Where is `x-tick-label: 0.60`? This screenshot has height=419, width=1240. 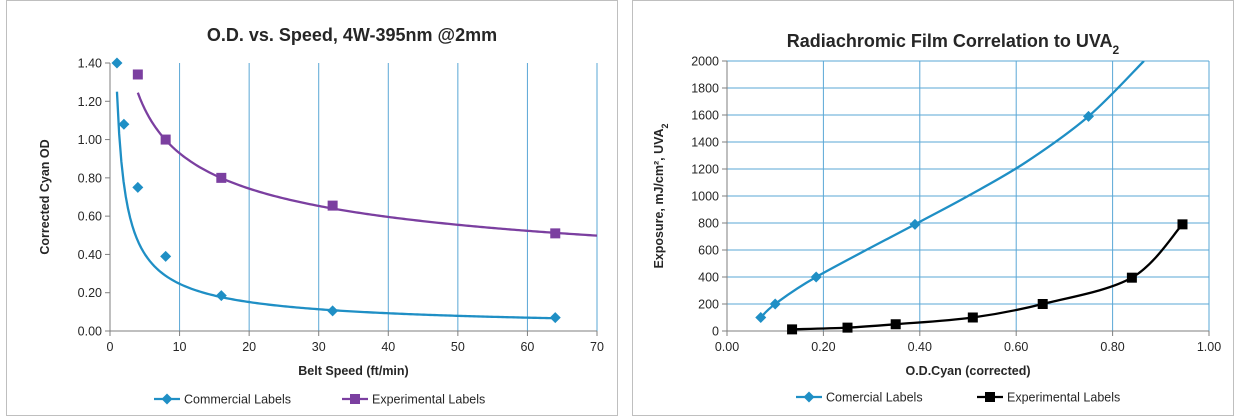 x-tick-label: 0.60 is located at coordinates (1016, 347).